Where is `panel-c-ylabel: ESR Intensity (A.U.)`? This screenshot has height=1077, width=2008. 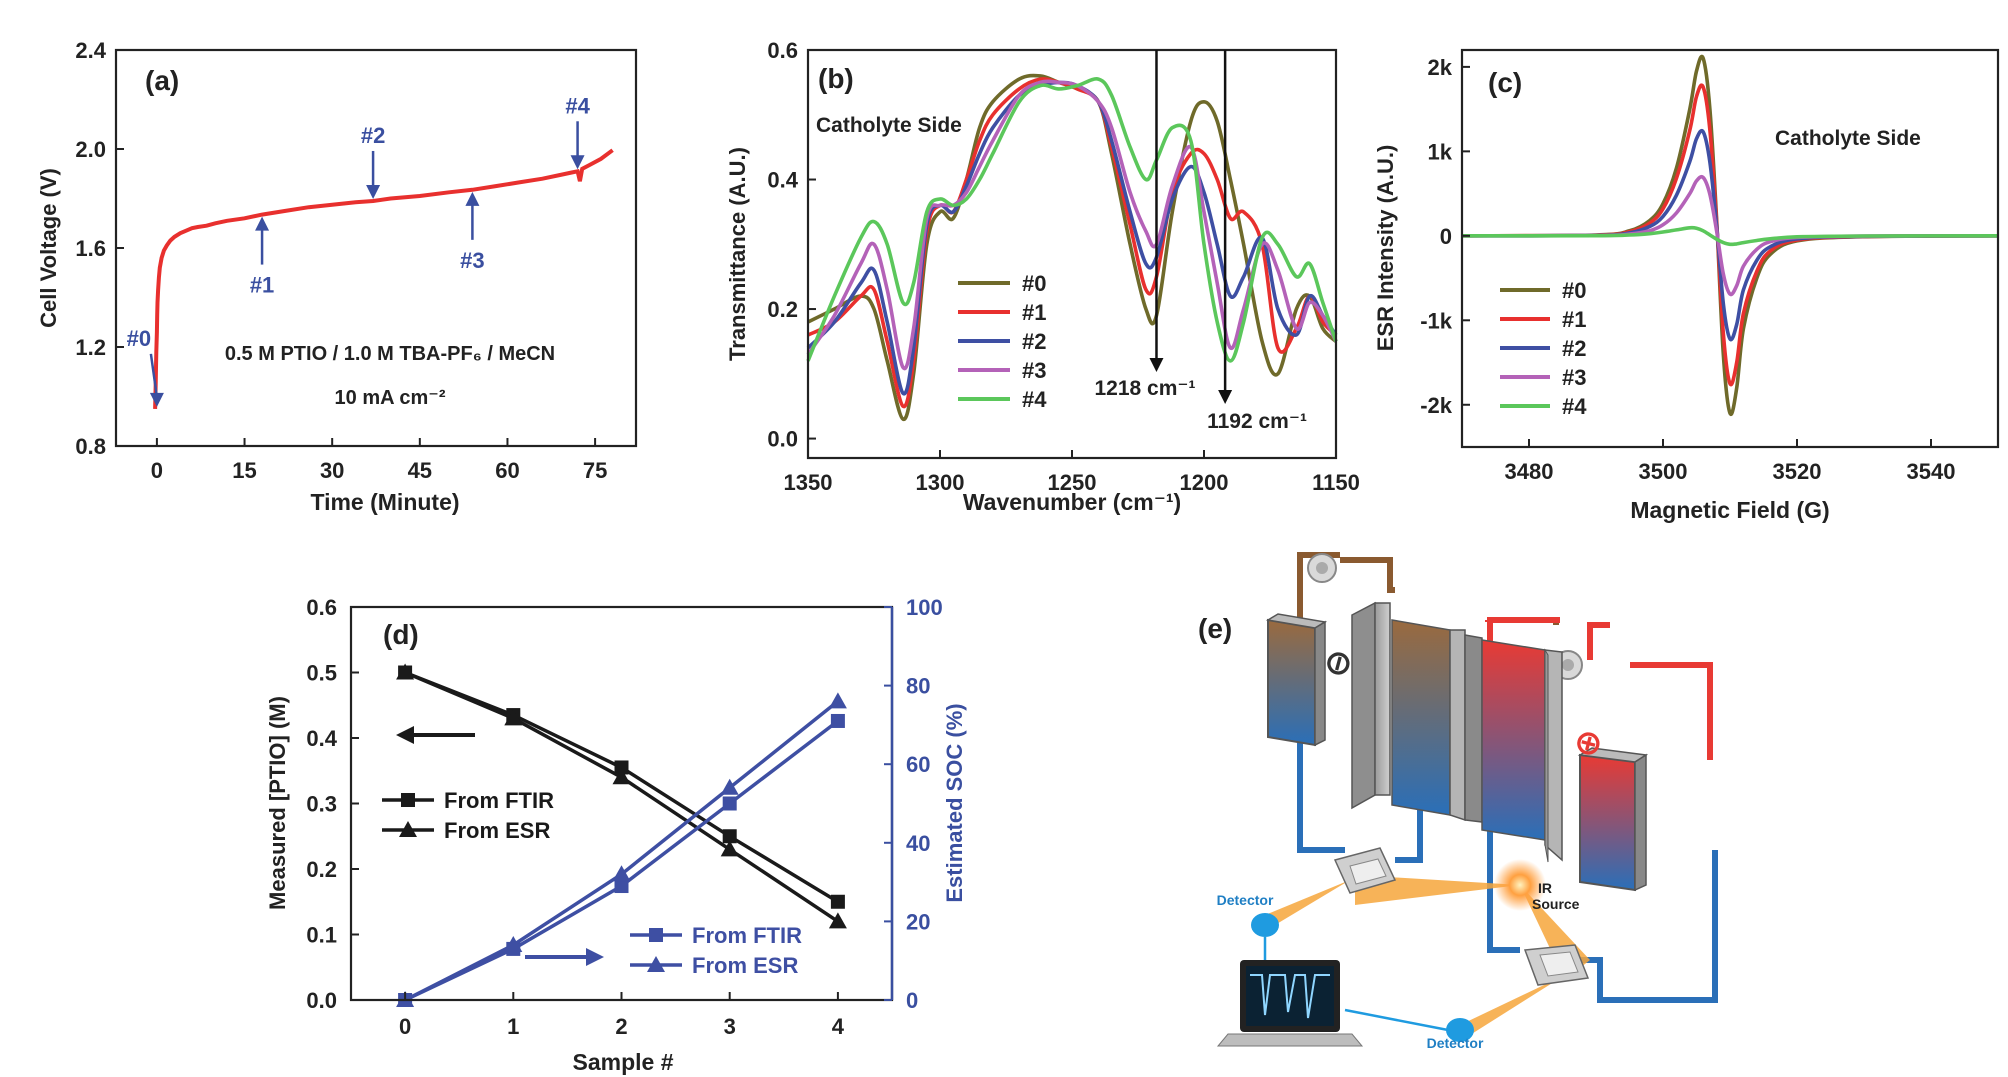
panel-c-ylabel: ESR Intensity (A.U.) is located at coordinates (1385, 248).